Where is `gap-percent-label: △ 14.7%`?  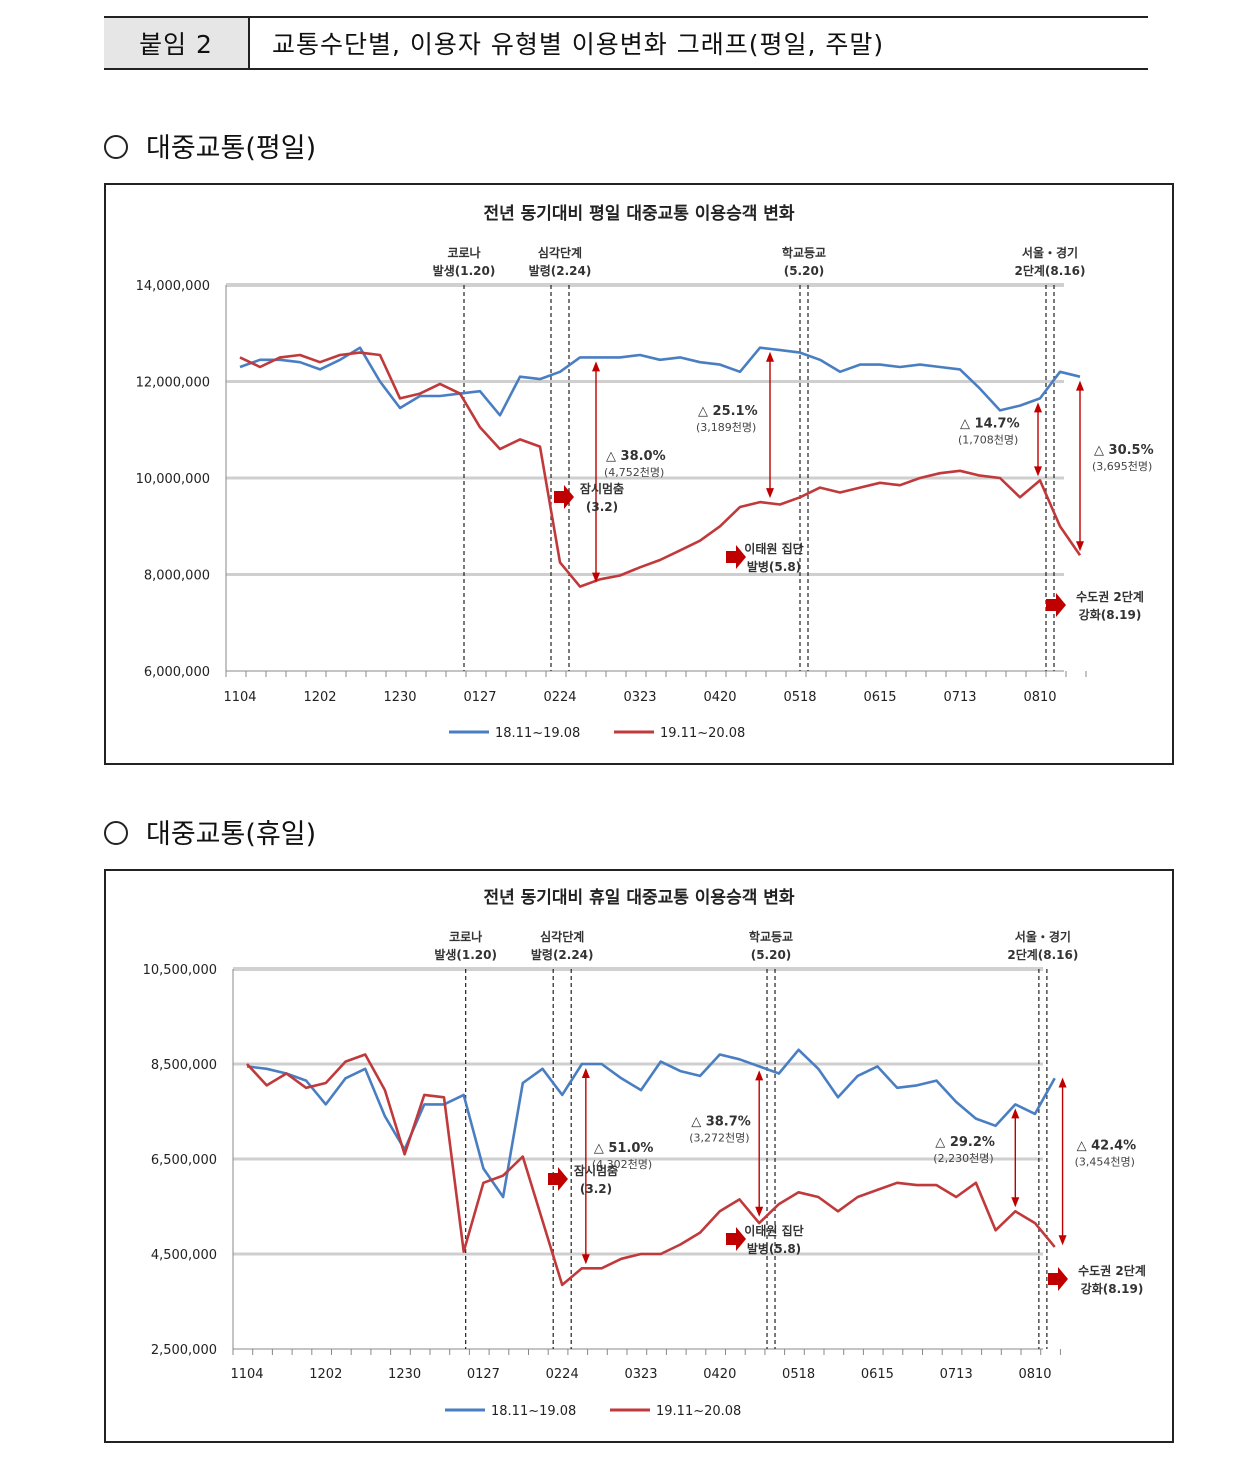
gap-percent-label: △ 14.7% is located at coordinates (990, 423).